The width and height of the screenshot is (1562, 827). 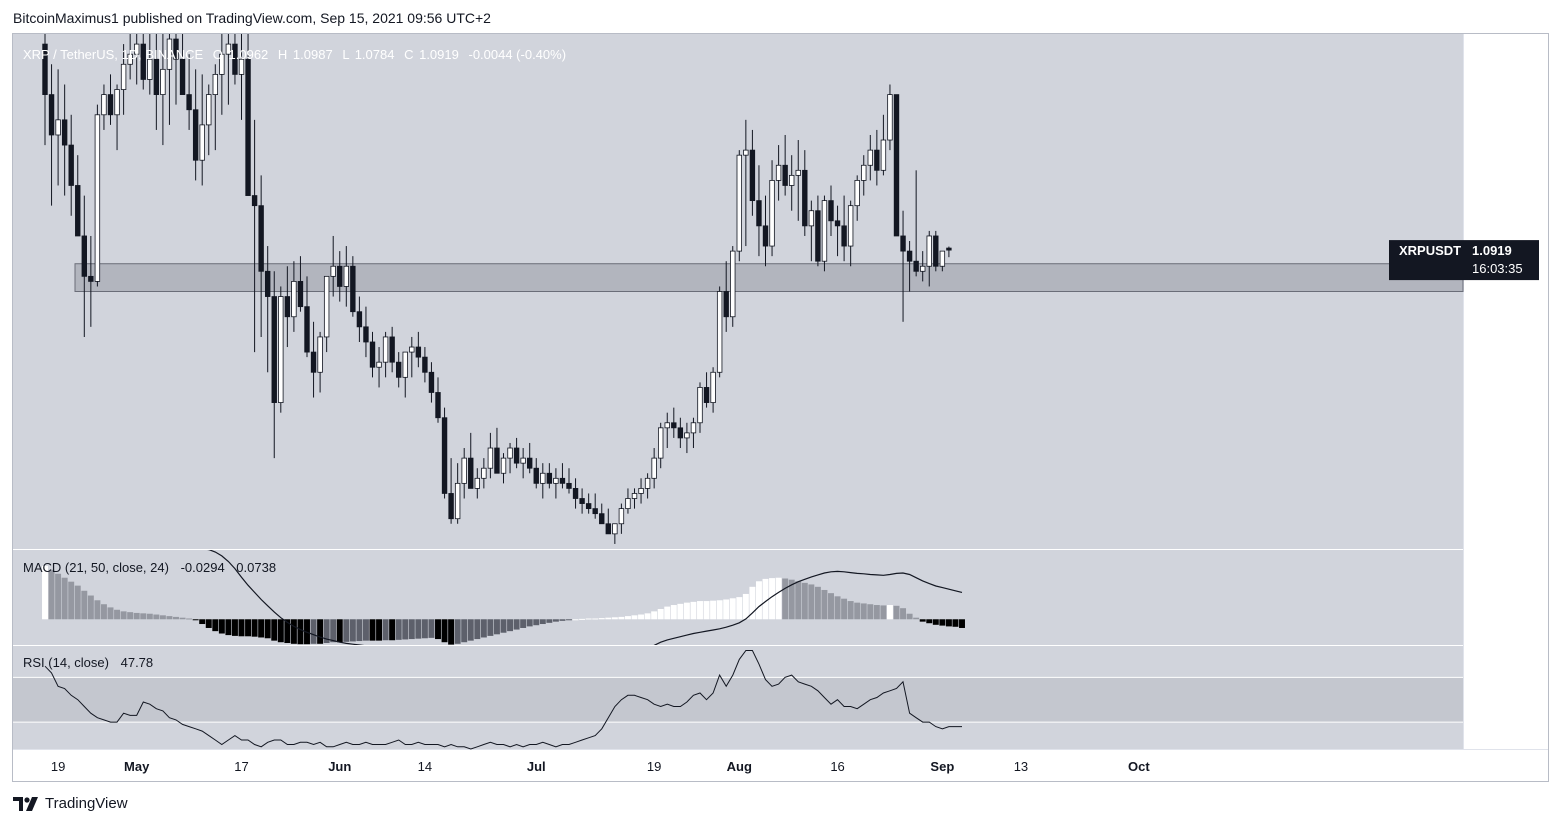 What do you see at coordinates (375, 54) in the screenshot?
I see `legend-low: 1.0784` at bounding box center [375, 54].